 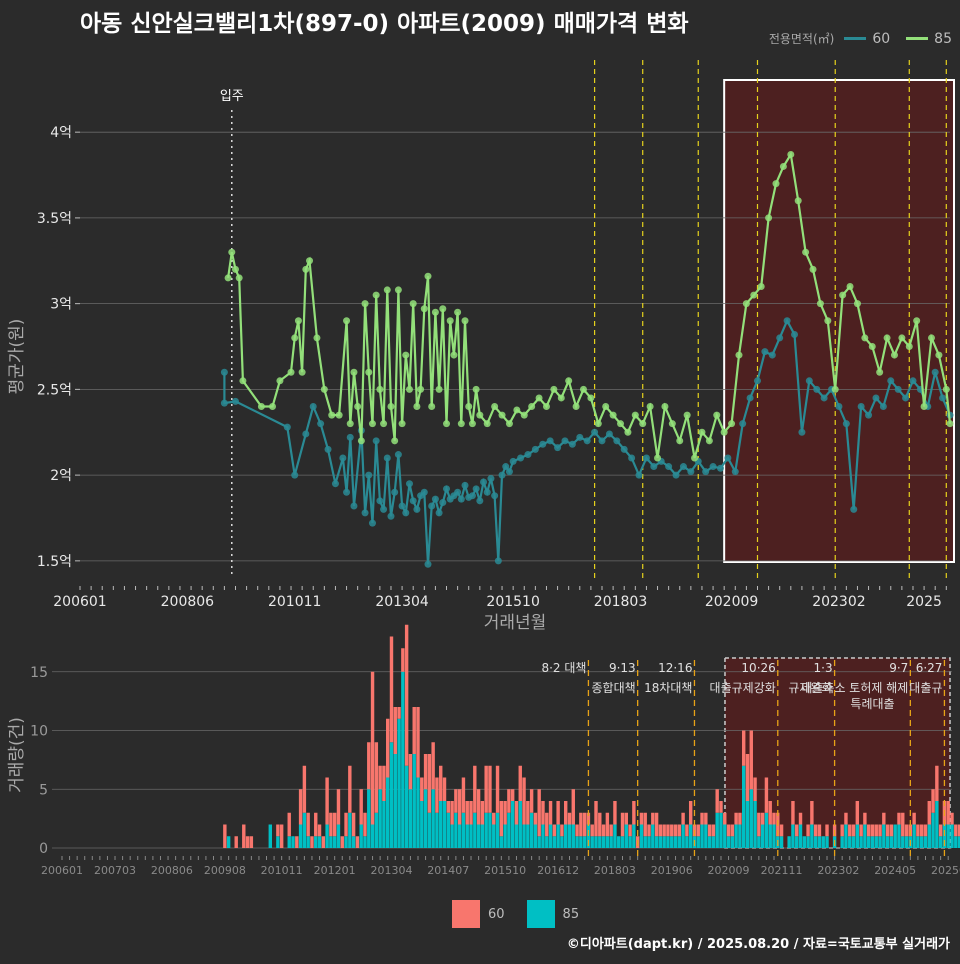 I want to click on x-tick-label: 2025, so click(x=924, y=602).